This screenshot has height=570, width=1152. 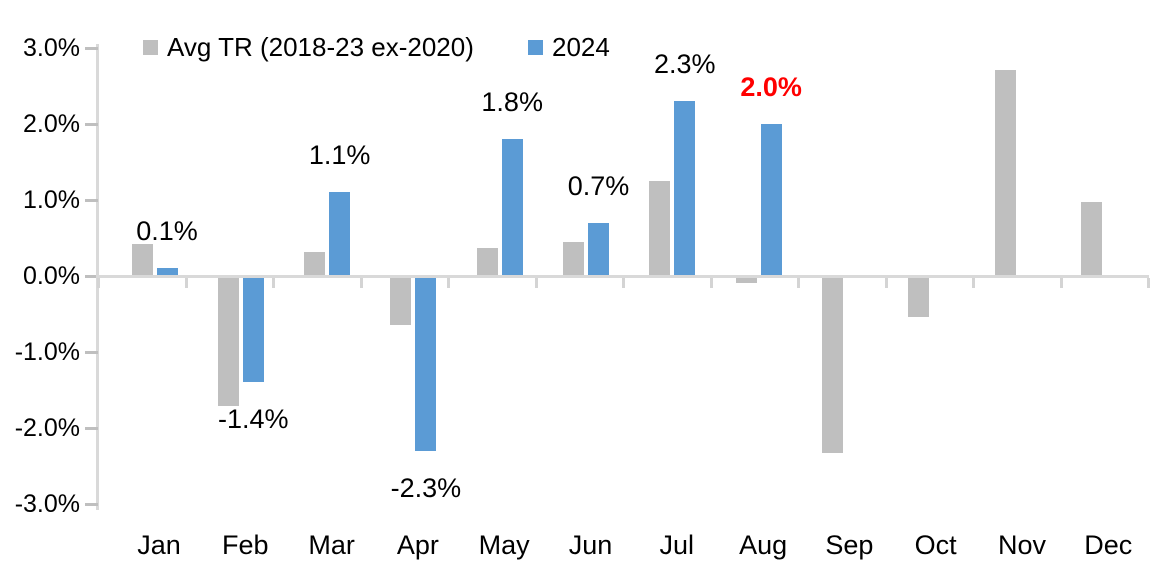 What do you see at coordinates (590, 545) in the screenshot?
I see `month-label-jun: Jun` at bounding box center [590, 545].